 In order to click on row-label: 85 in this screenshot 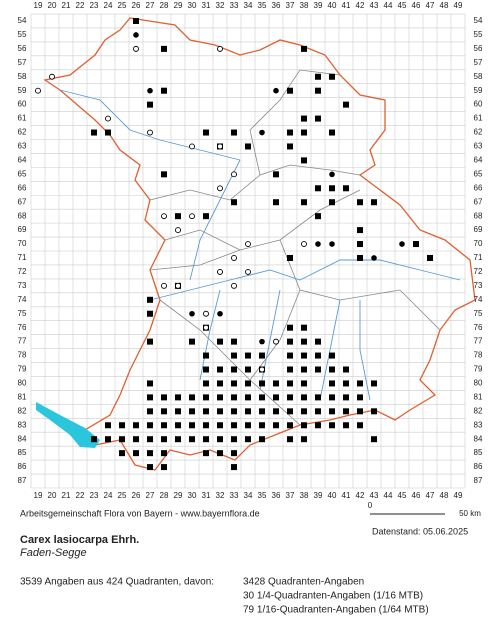, I will do `click(478, 452)`.